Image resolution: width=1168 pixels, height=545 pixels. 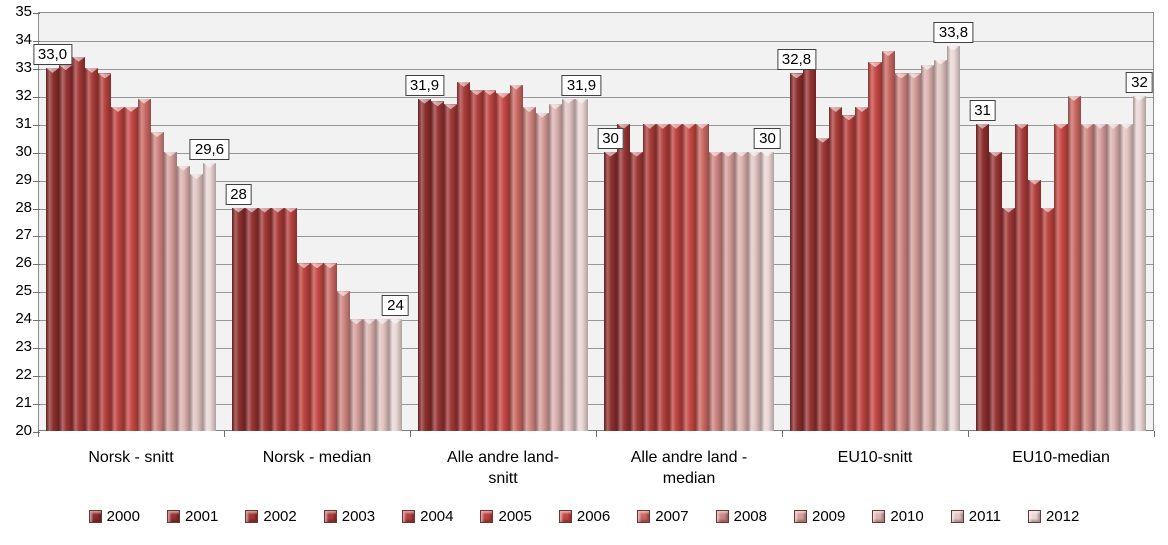 I want to click on legend-label: 2000, so click(x=123, y=516).